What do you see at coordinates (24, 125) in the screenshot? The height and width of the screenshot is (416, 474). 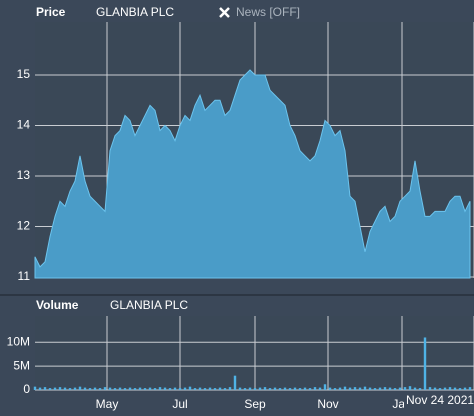 I see `y-tick-label: 14` at bounding box center [24, 125].